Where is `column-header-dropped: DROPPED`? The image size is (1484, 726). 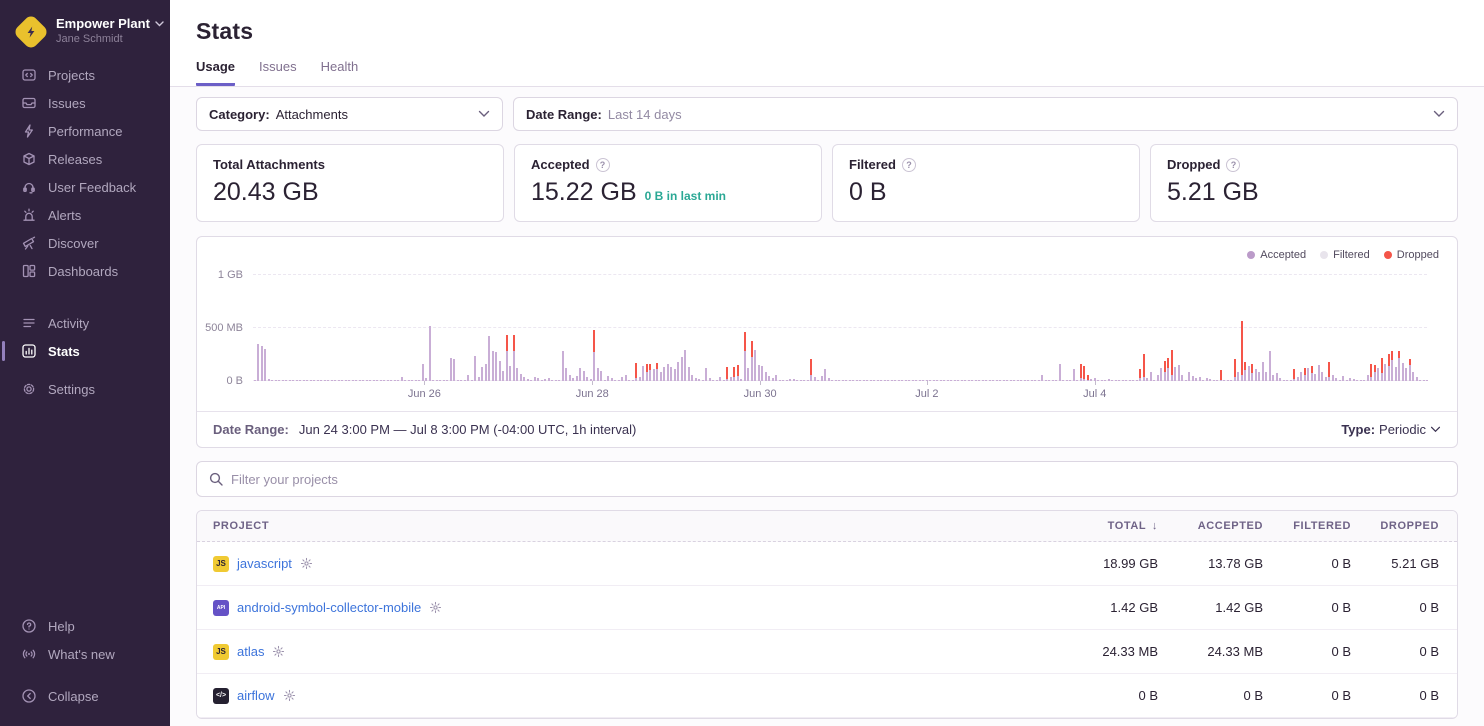
column-header-dropped: DROPPED is located at coordinates (1409, 526).